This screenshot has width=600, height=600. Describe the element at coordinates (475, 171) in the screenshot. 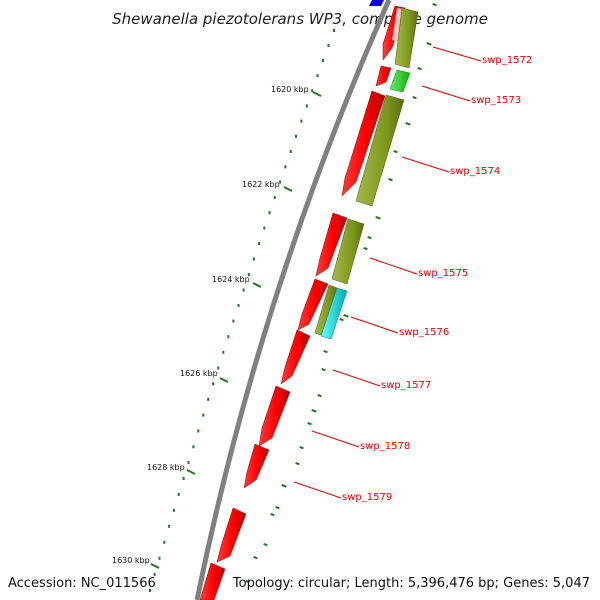

I see `gene-label-1574: swp_1574` at that location.